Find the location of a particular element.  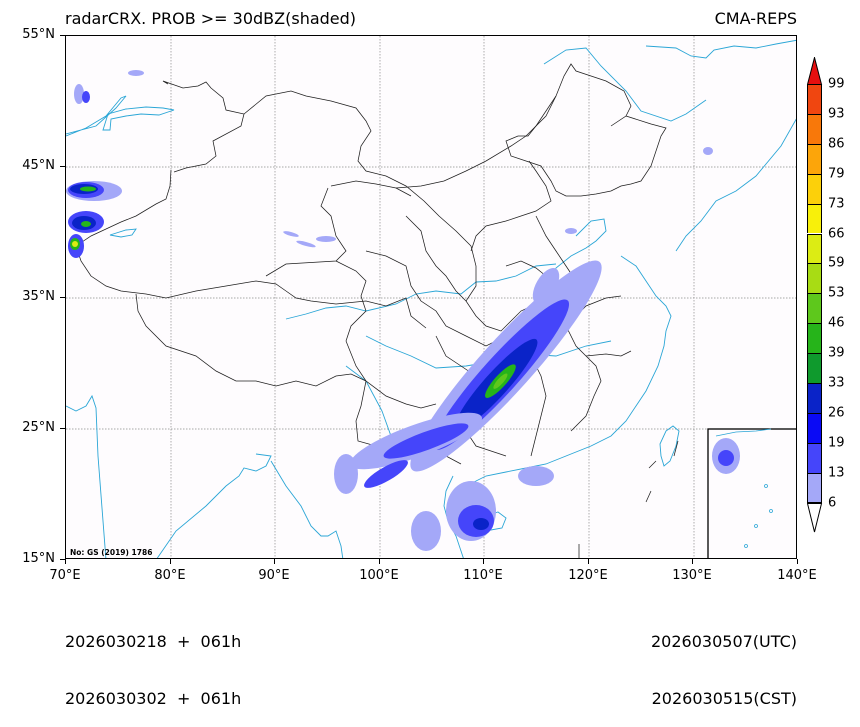

x-tick-label: 70°E is located at coordinates (65, 575).